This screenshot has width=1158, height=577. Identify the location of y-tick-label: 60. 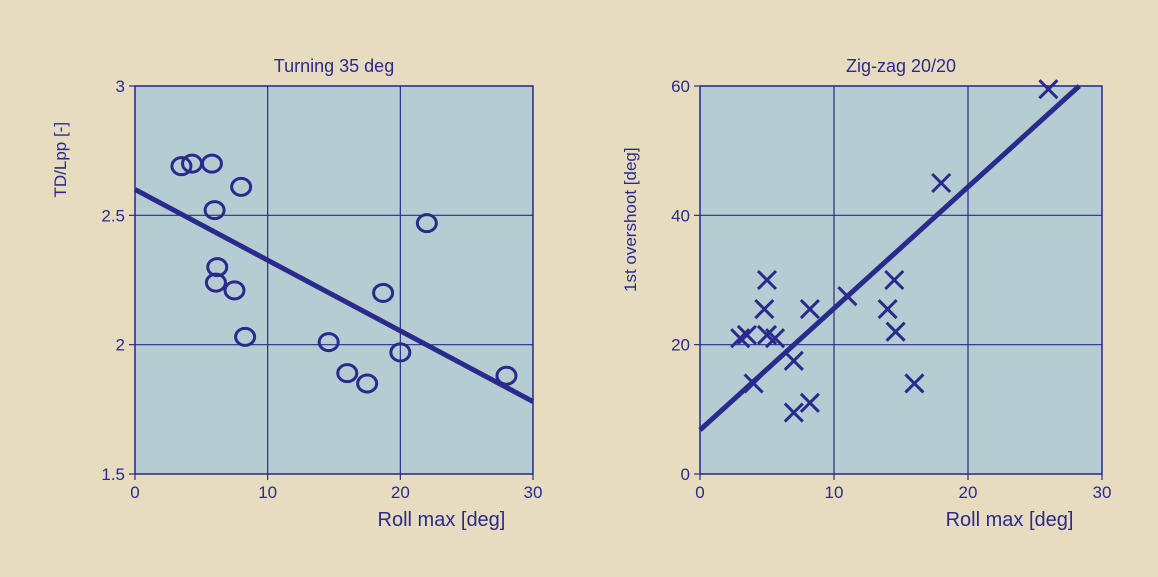
(680, 86).